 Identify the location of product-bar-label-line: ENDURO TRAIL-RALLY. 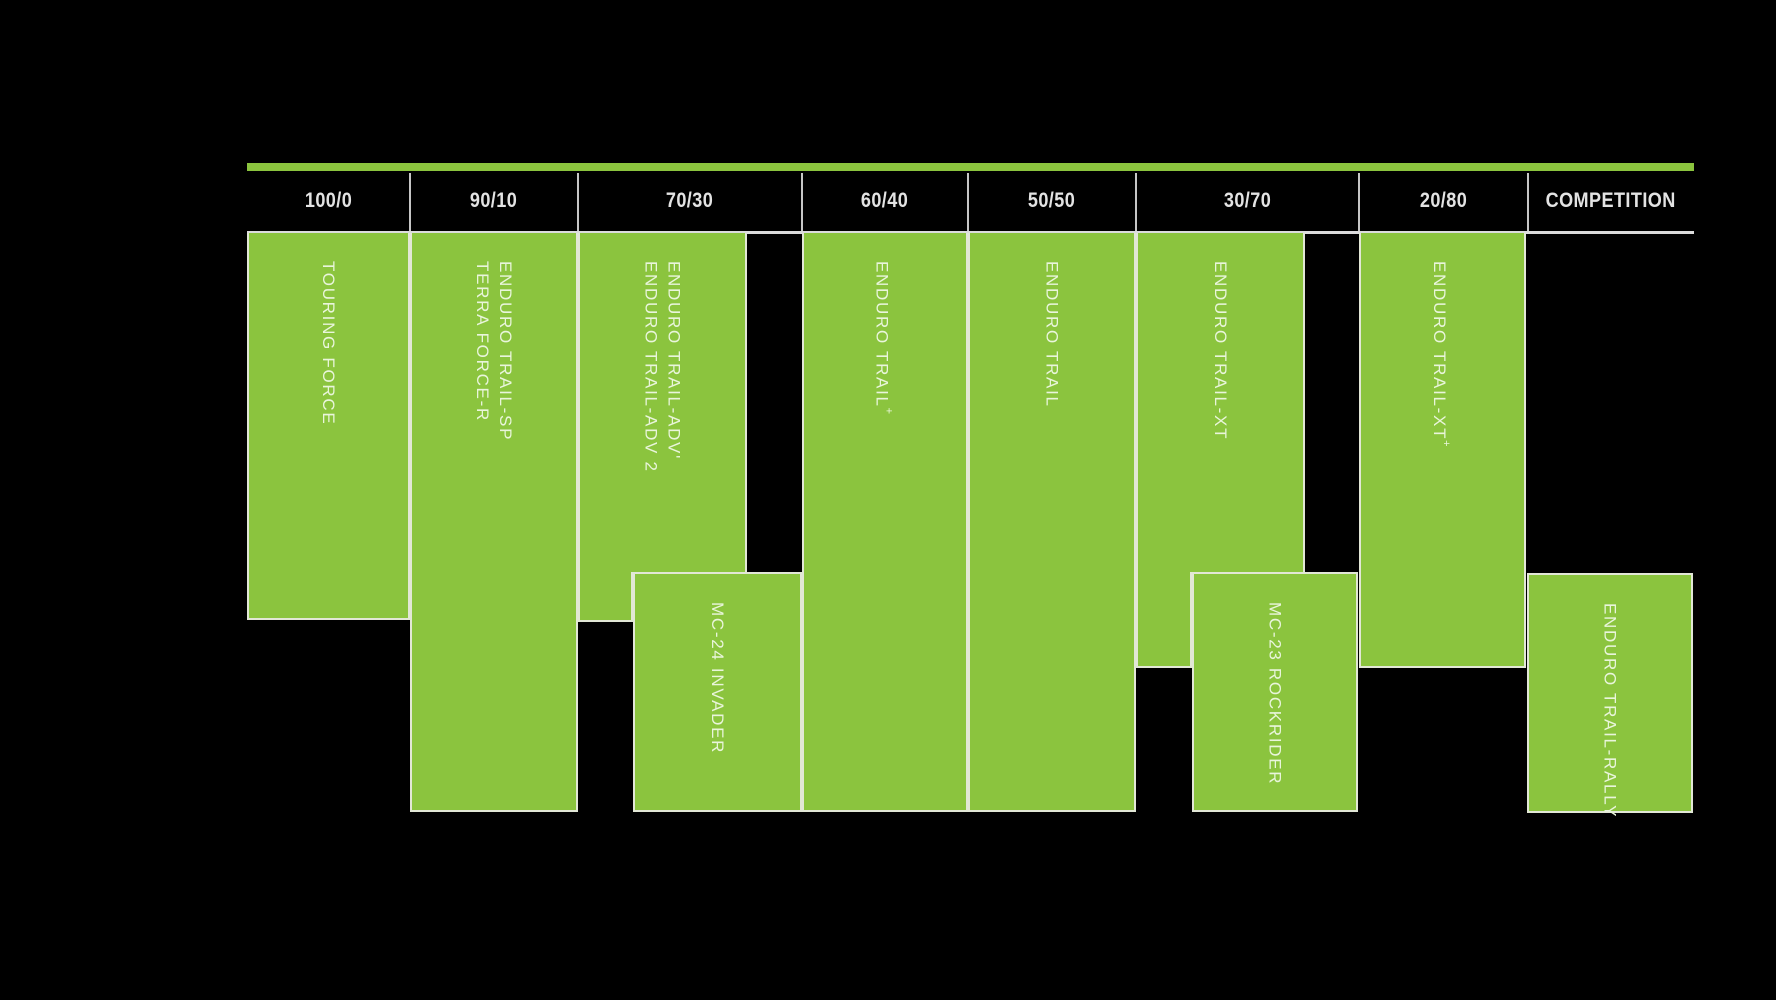
(1610, 711).